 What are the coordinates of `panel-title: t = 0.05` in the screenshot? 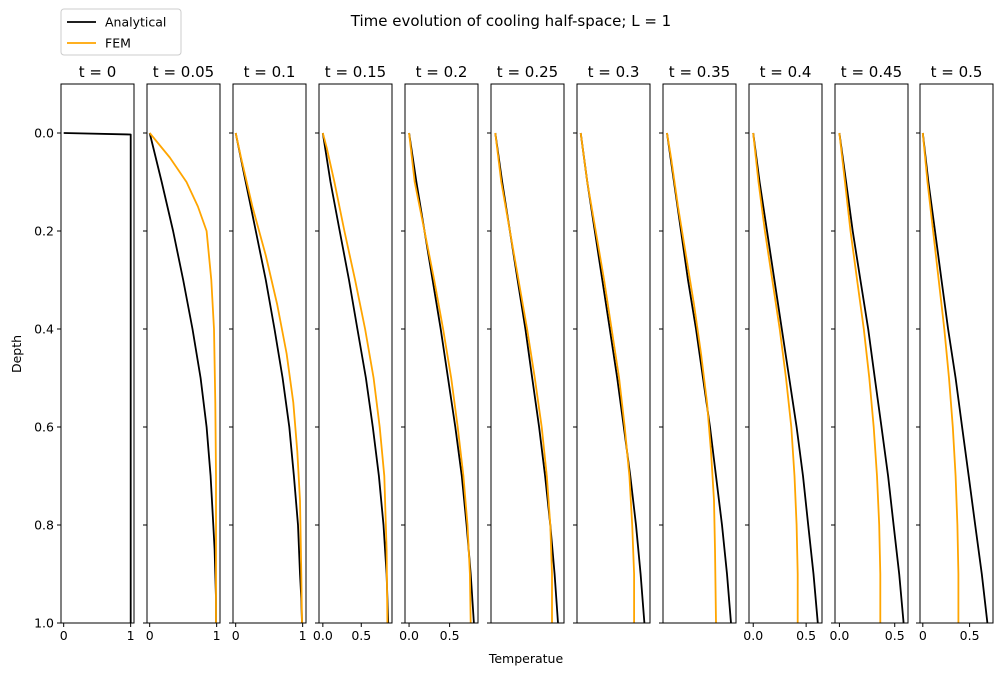 It's located at (183, 72).